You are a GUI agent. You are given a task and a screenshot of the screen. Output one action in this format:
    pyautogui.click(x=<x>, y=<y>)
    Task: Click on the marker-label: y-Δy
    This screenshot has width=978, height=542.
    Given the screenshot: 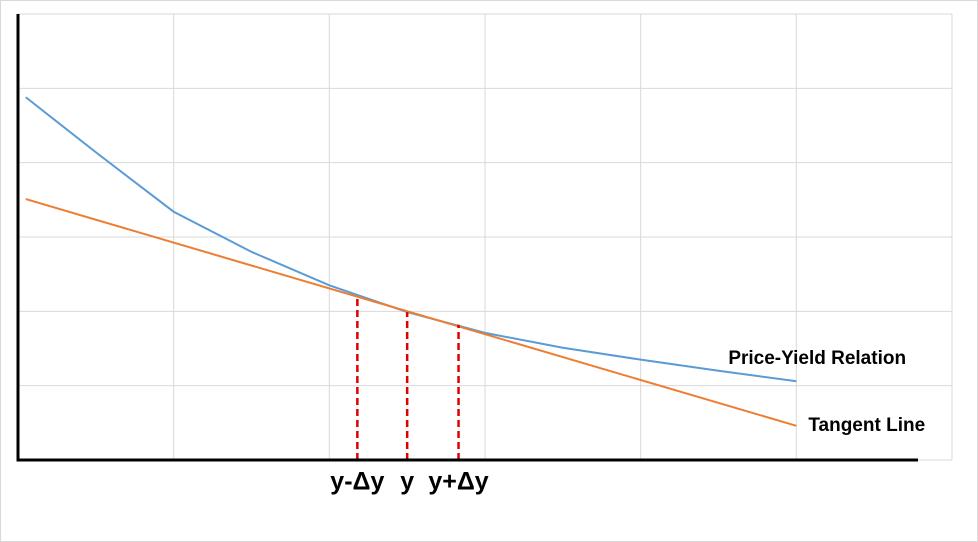 What is the action you would take?
    pyautogui.click(x=357, y=482)
    